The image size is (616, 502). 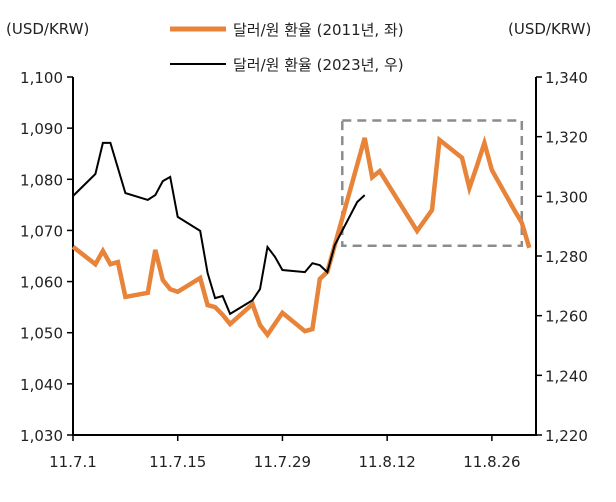 What do you see at coordinates (566, 197) in the screenshot?
I see `right-tick-label: 1,300` at bounding box center [566, 197].